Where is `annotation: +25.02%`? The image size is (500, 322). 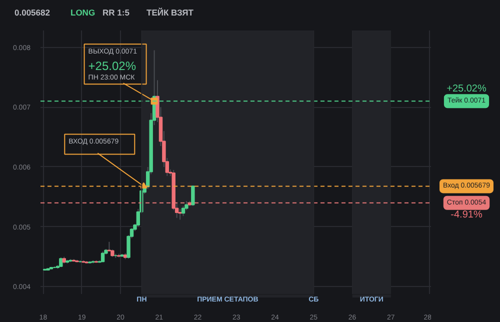 annotation: +25.02% is located at coordinates (112, 66).